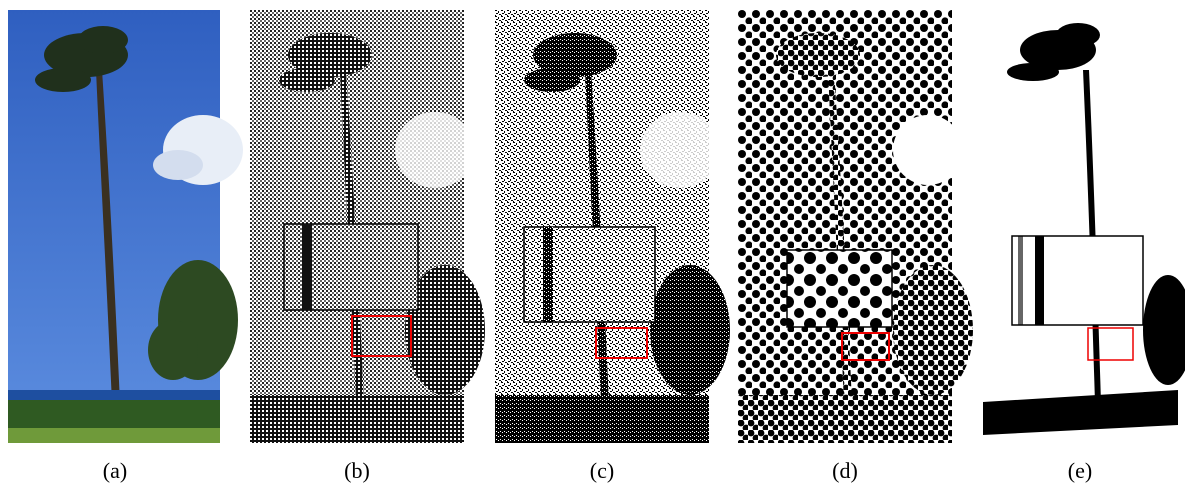  Describe the element at coordinates (115, 470) in the screenshot. I see `caption: (a)` at that location.